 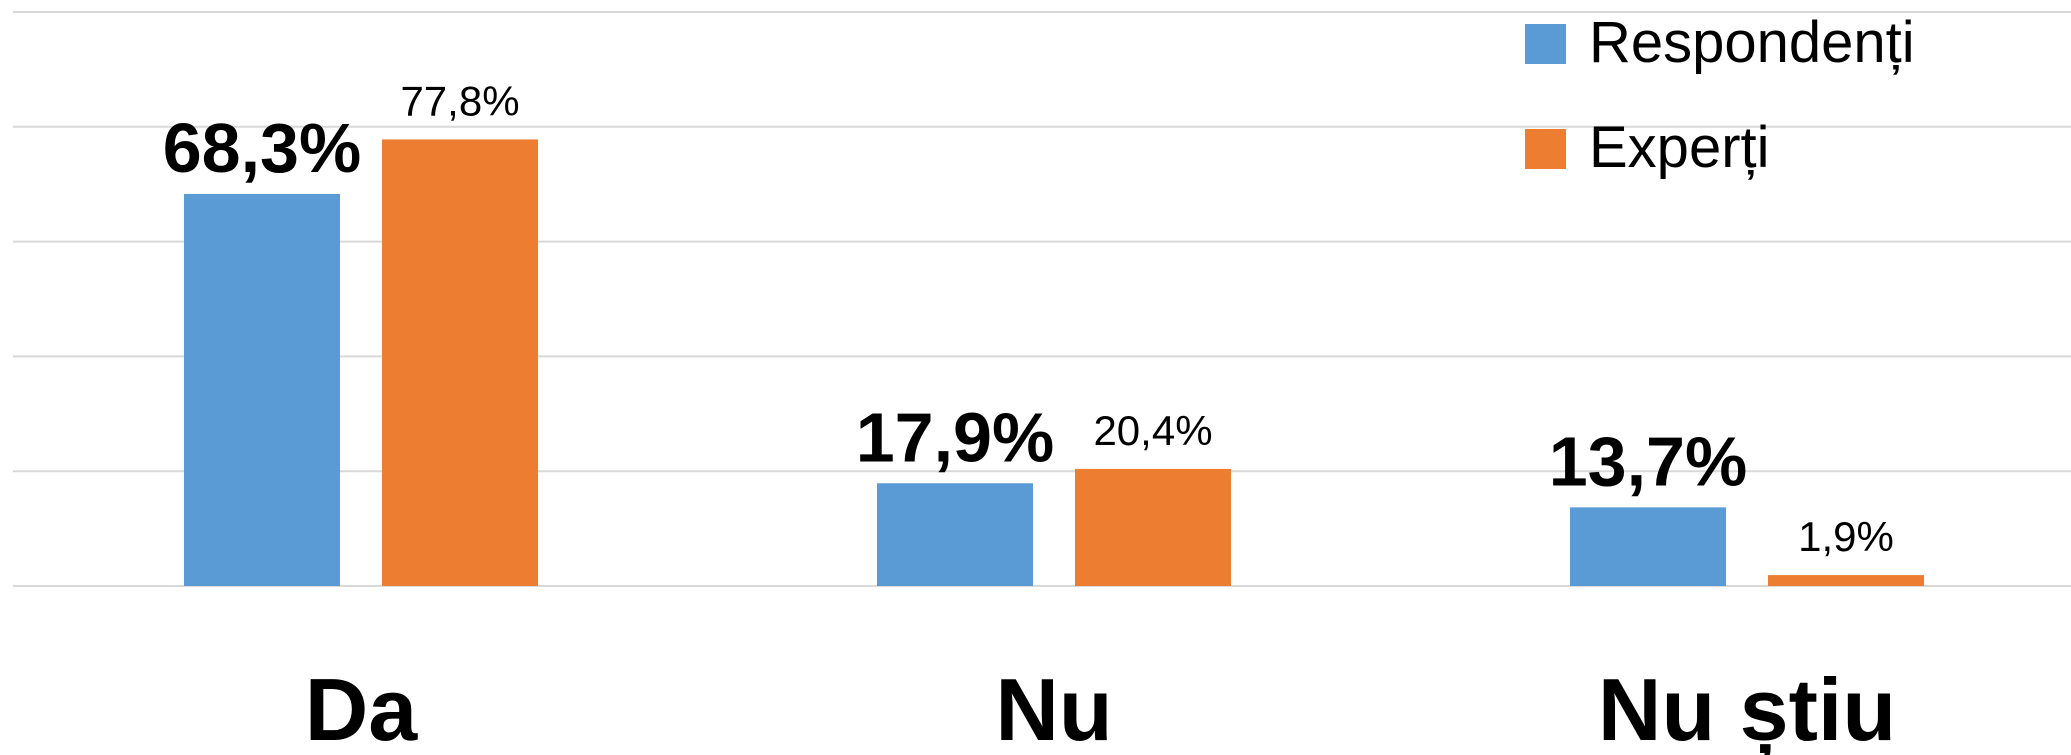 What do you see at coordinates (1679, 147) in the screenshot?
I see `legend-label: Experți` at bounding box center [1679, 147].